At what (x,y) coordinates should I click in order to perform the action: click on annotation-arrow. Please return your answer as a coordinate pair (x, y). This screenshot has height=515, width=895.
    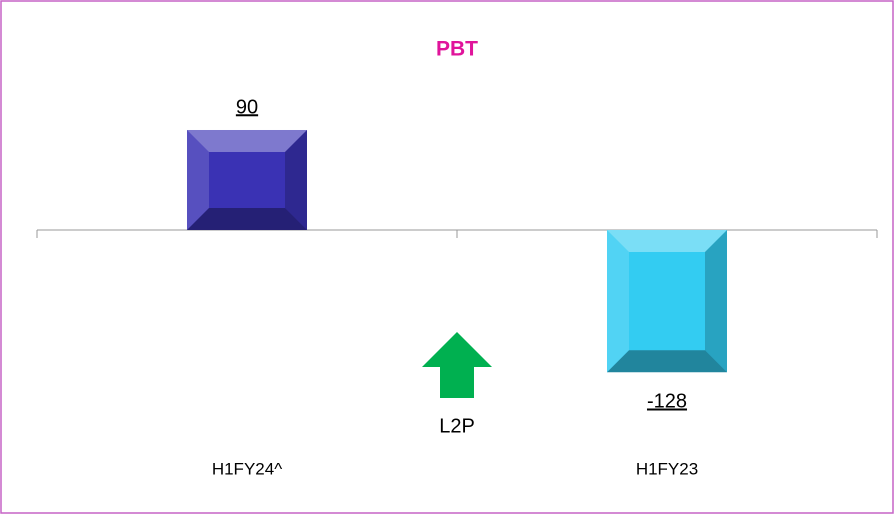
    Looking at the image, I should click on (457, 365).